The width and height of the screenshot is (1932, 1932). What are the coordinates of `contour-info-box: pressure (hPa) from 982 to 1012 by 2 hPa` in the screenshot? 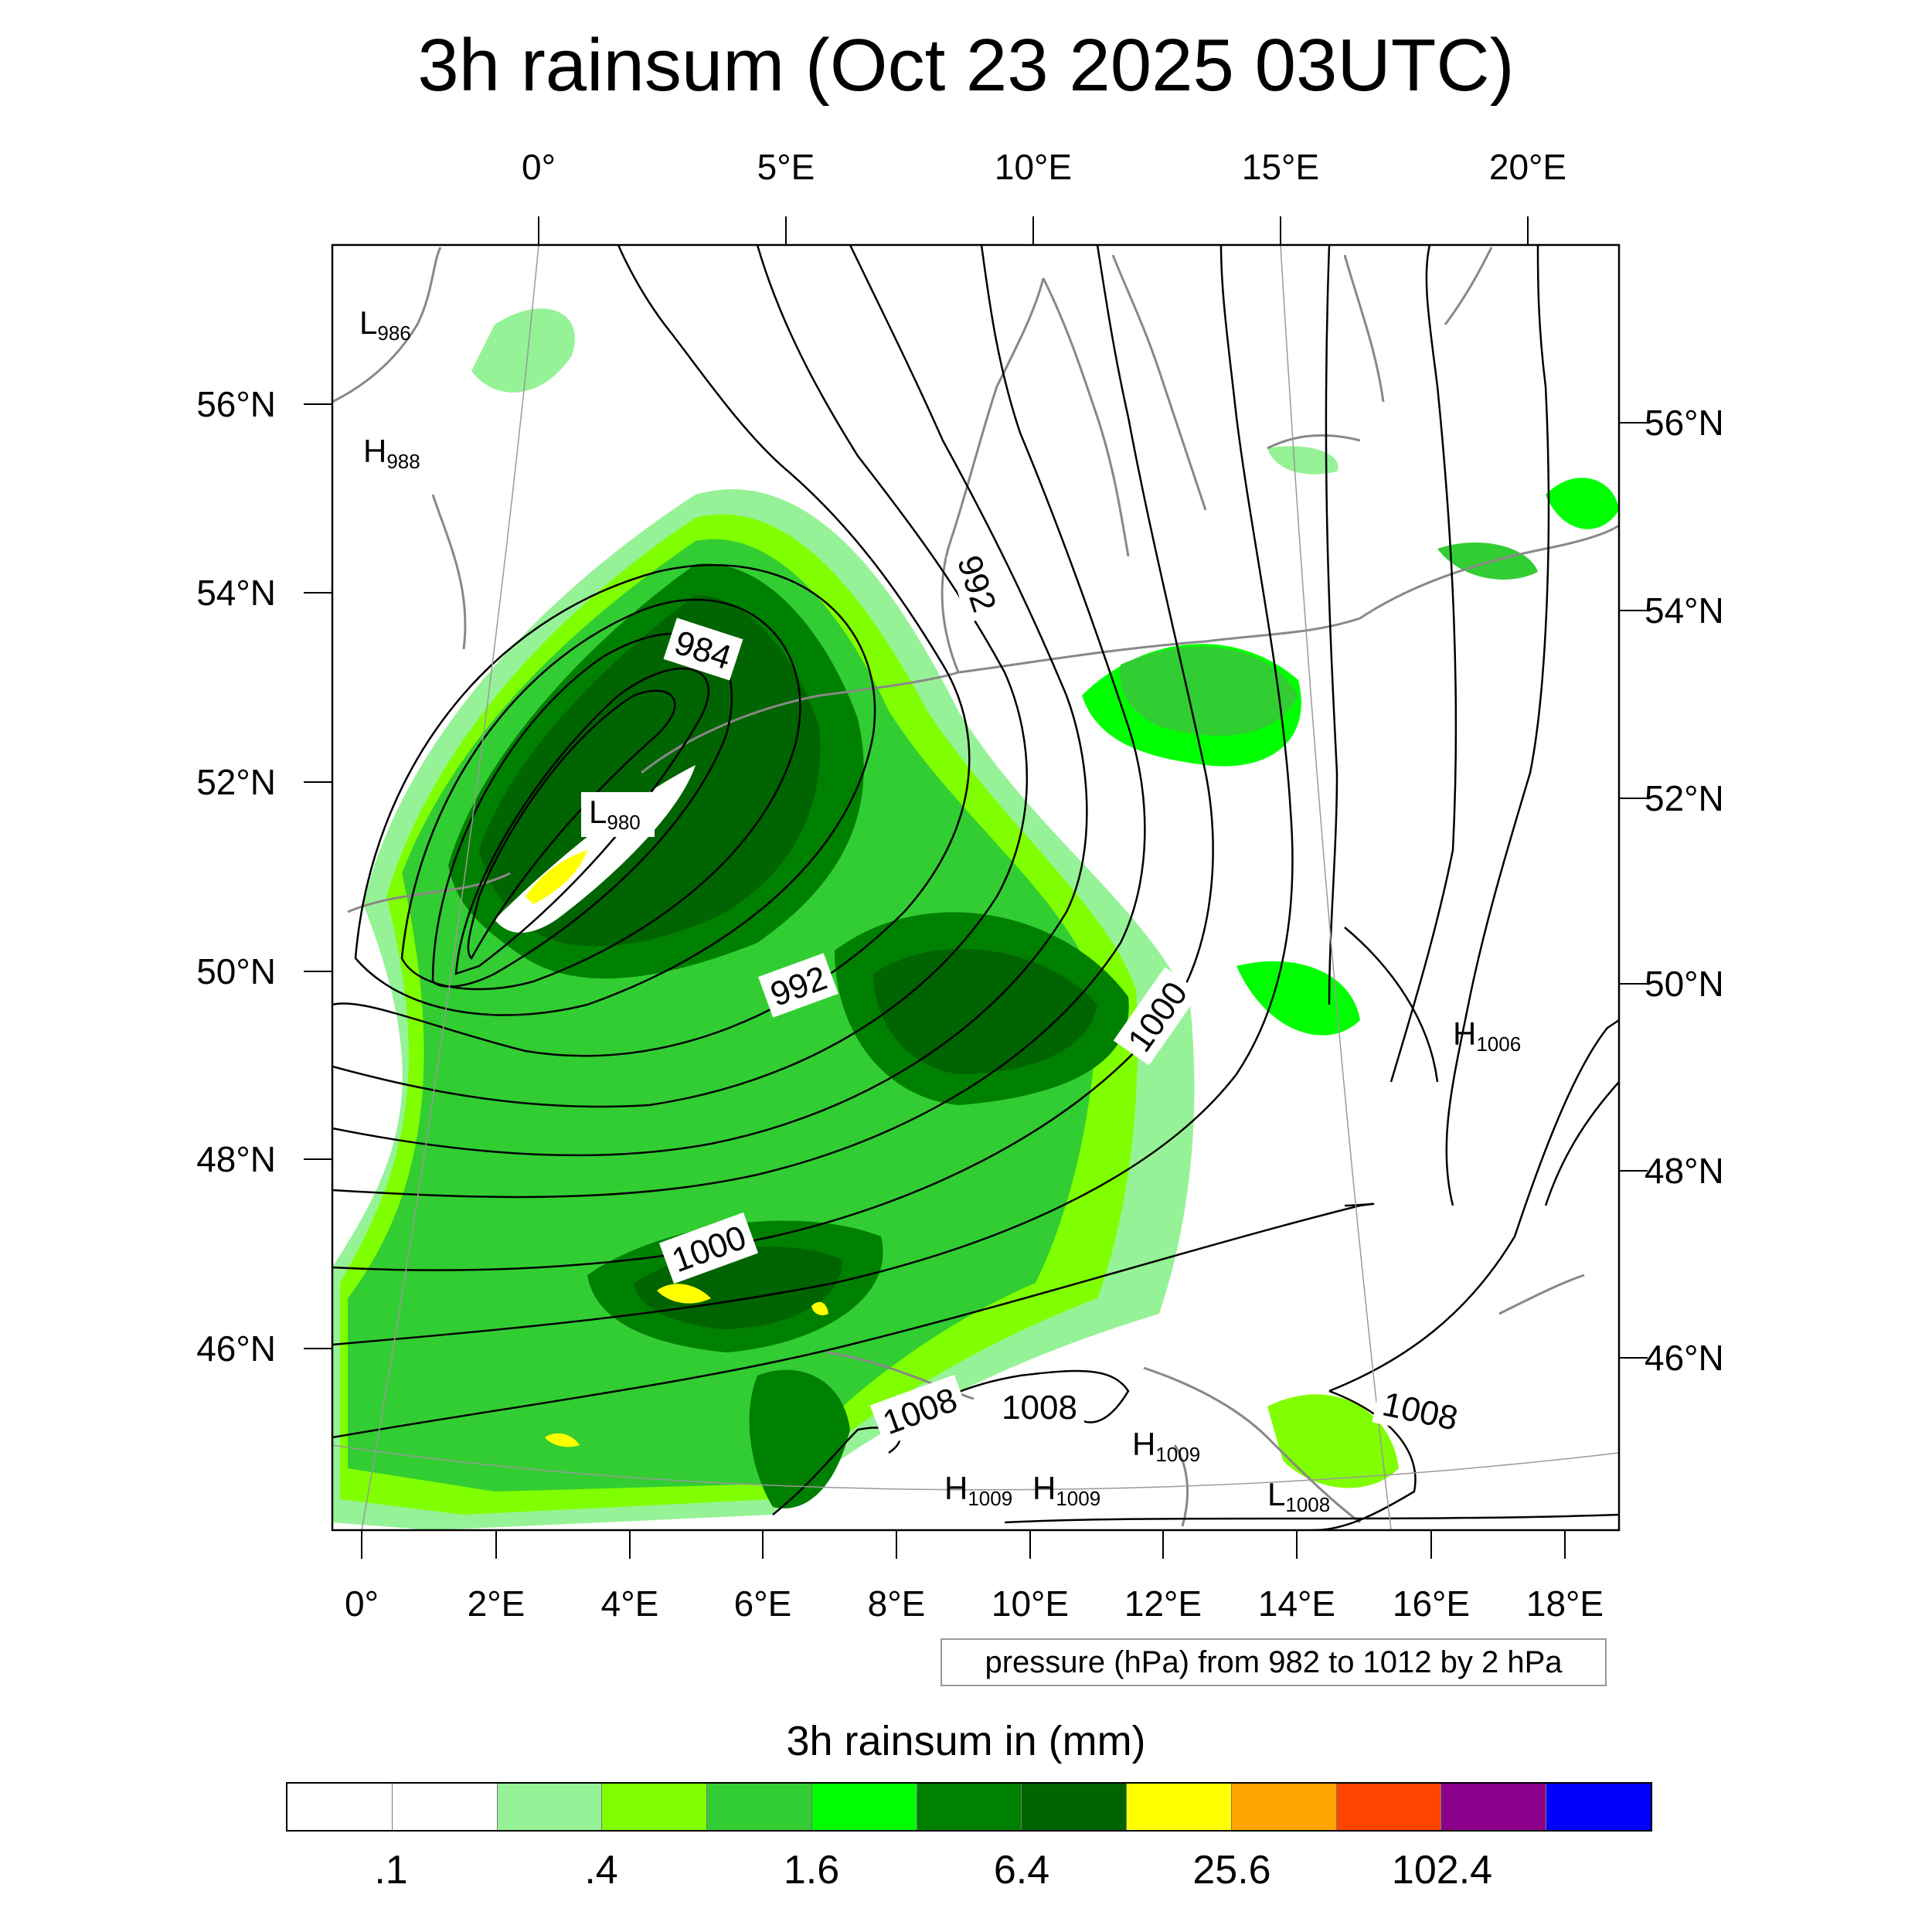 It's located at (1274, 1662).